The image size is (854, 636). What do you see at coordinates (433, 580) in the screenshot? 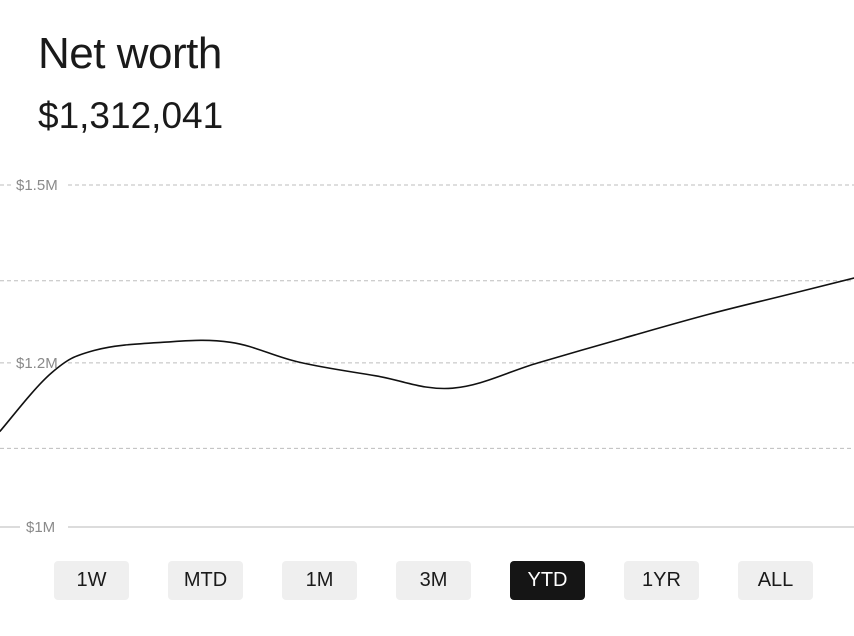
I see `range-button-3m: 3M` at bounding box center [433, 580].